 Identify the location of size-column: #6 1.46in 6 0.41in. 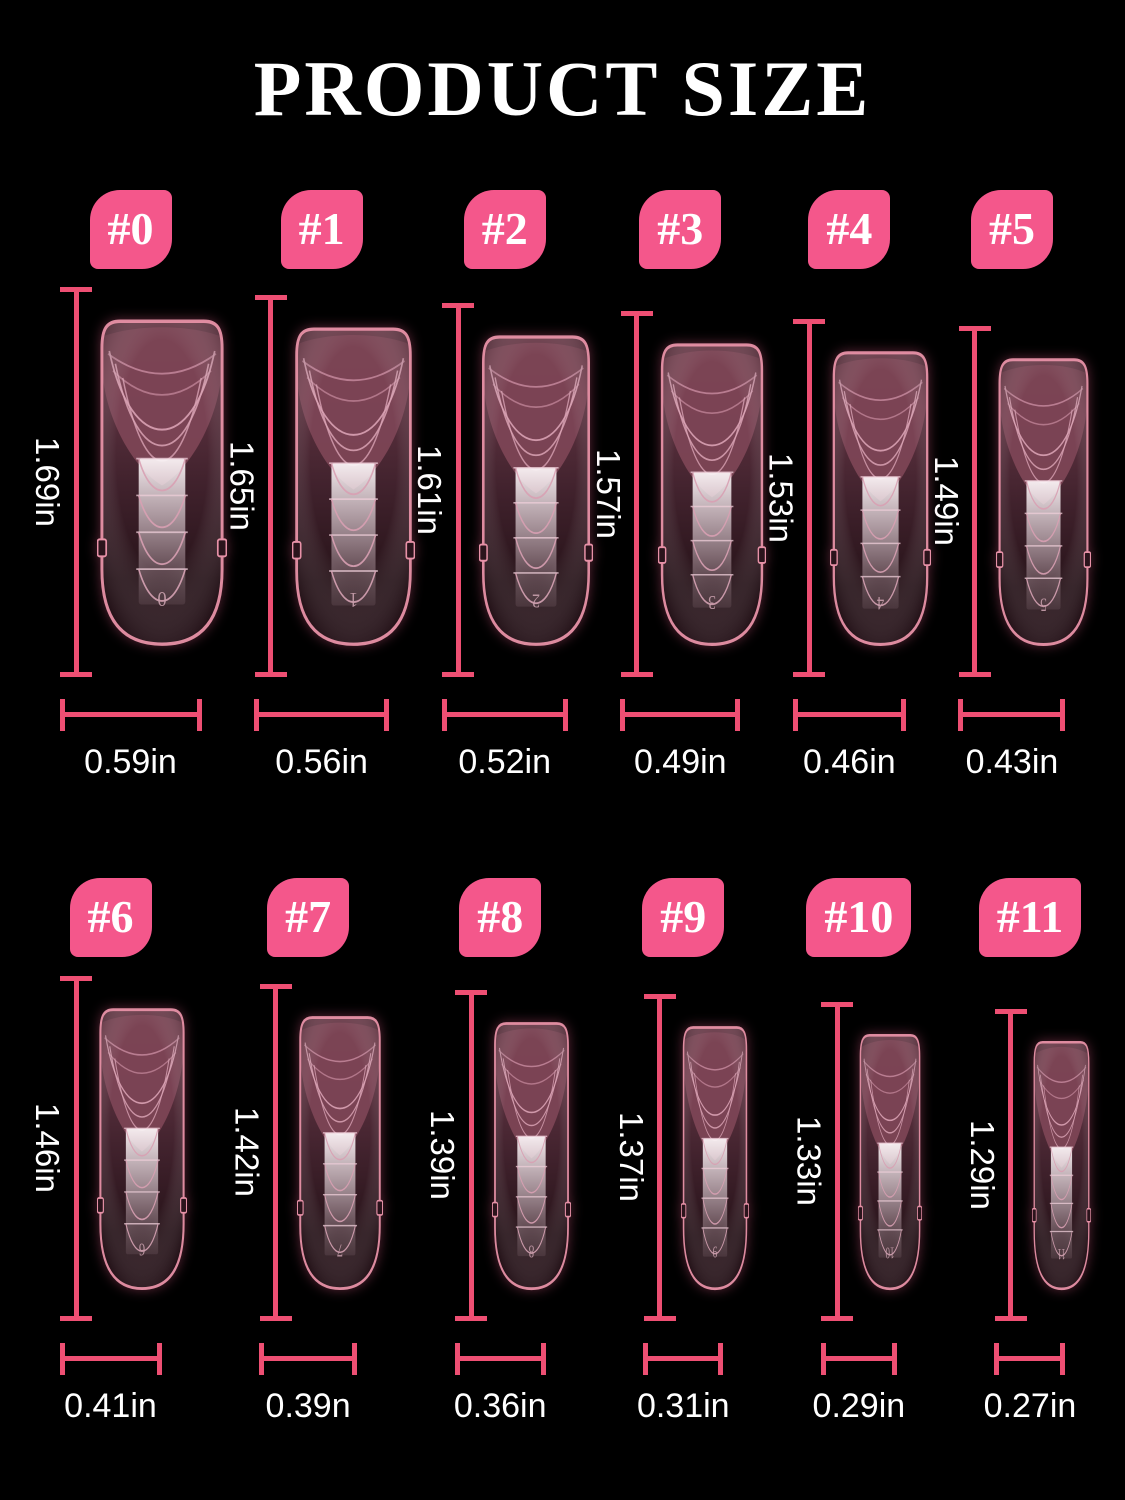
(108, 1151).